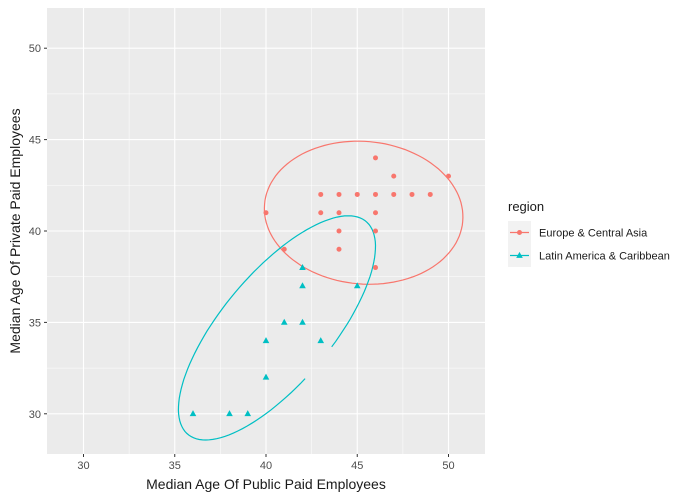 This screenshot has width=700, height=500. Describe the element at coordinates (175, 466) in the screenshot. I see `x-tick-label: 35` at that location.